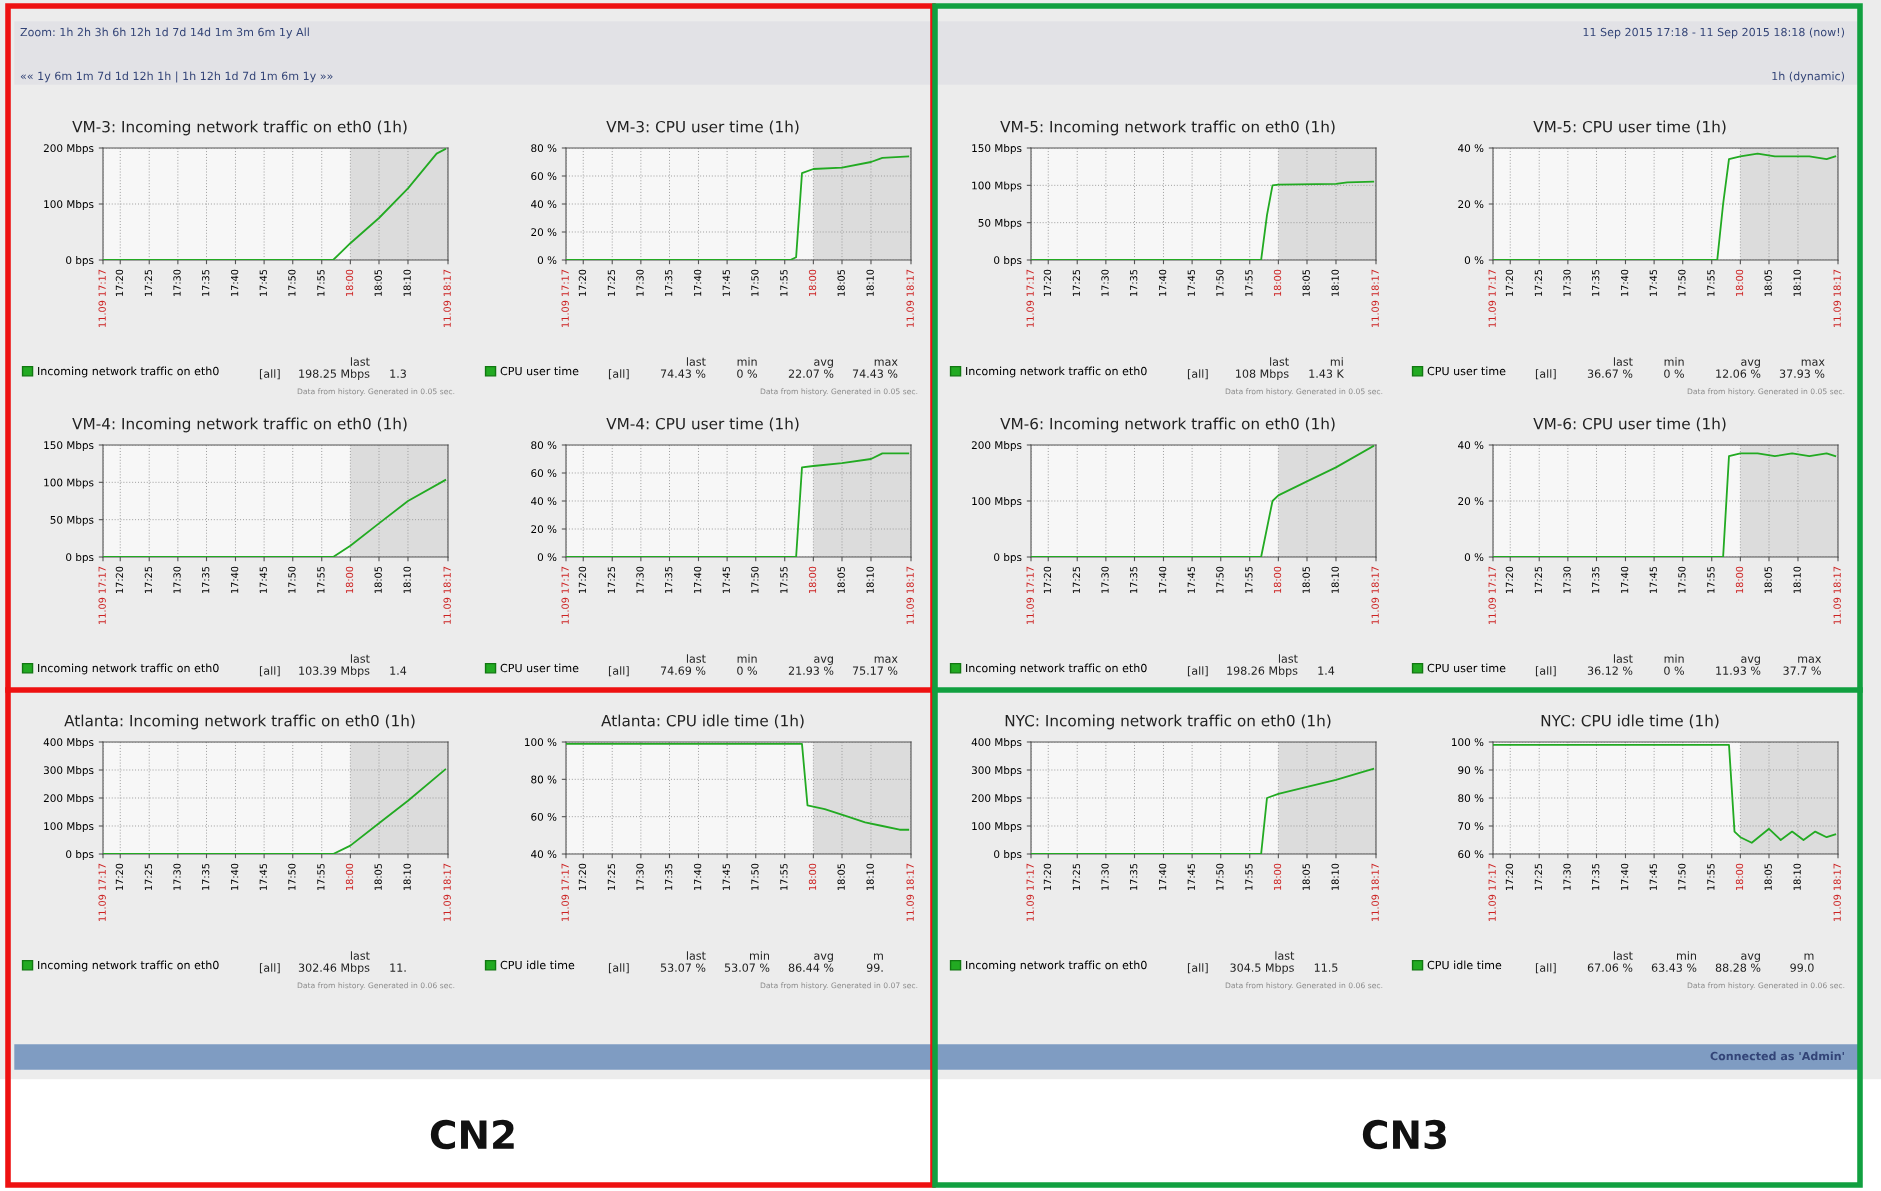 The image size is (1881, 1191). I want to click on y-tick-label: 40 %, so click(1471, 445).